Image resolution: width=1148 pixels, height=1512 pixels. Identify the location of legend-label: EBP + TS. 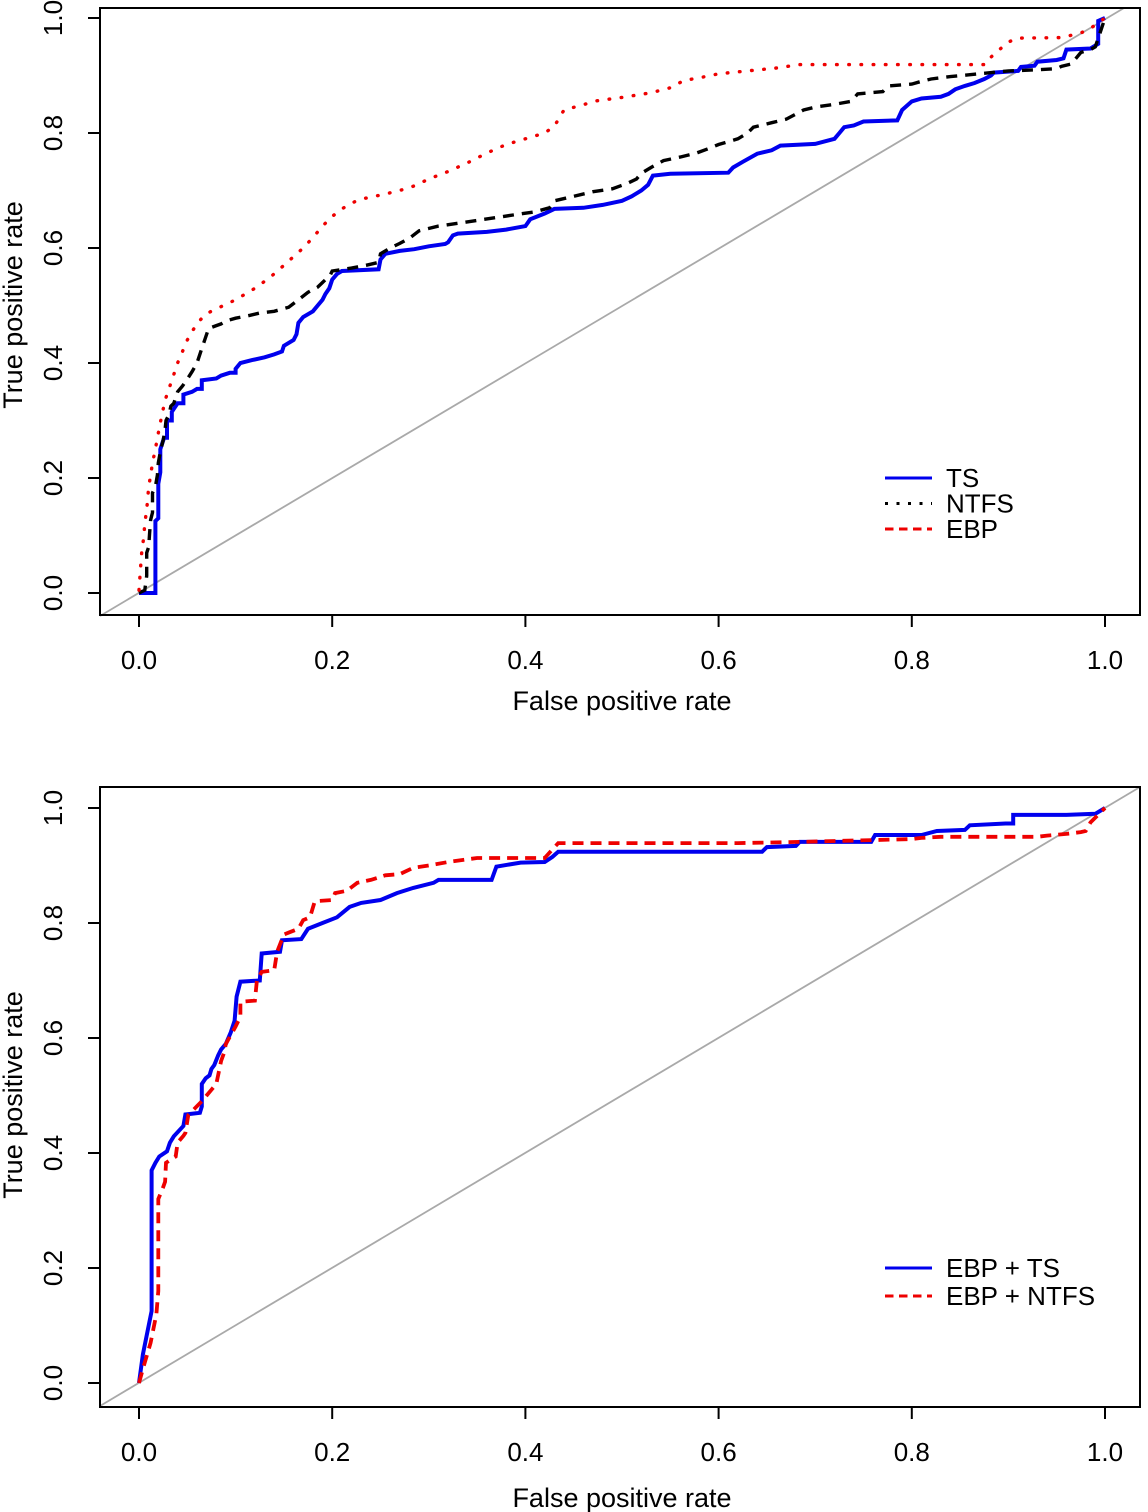
(1003, 1268).